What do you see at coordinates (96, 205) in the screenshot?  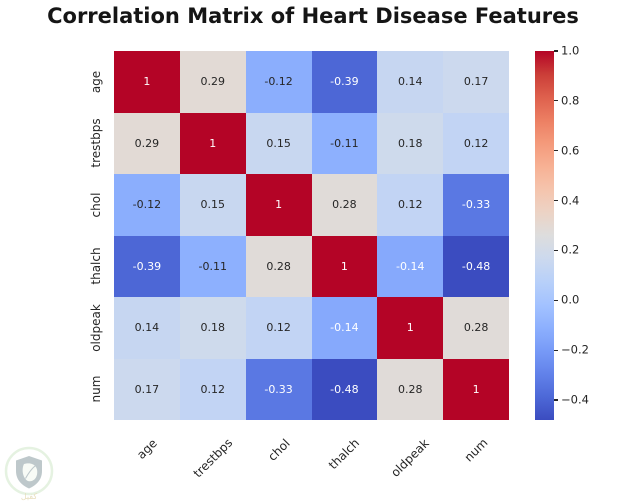 I see `y-tick-label-chol: chol` at bounding box center [96, 205].